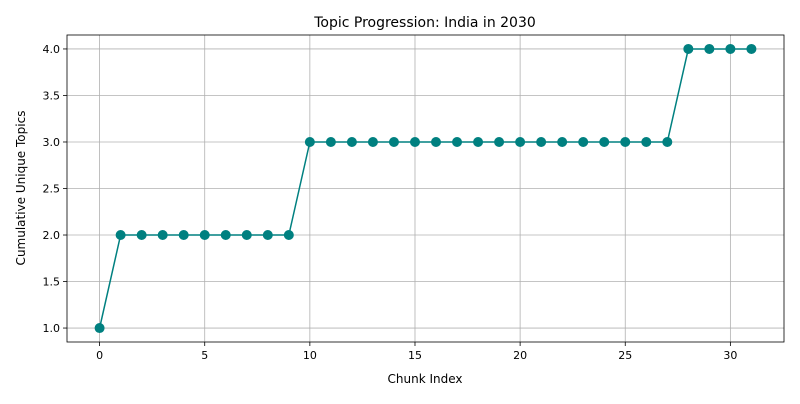 The width and height of the screenshot is (800, 404). I want to click on y-axis-label: Cumulative Unique Topics, so click(21, 188).